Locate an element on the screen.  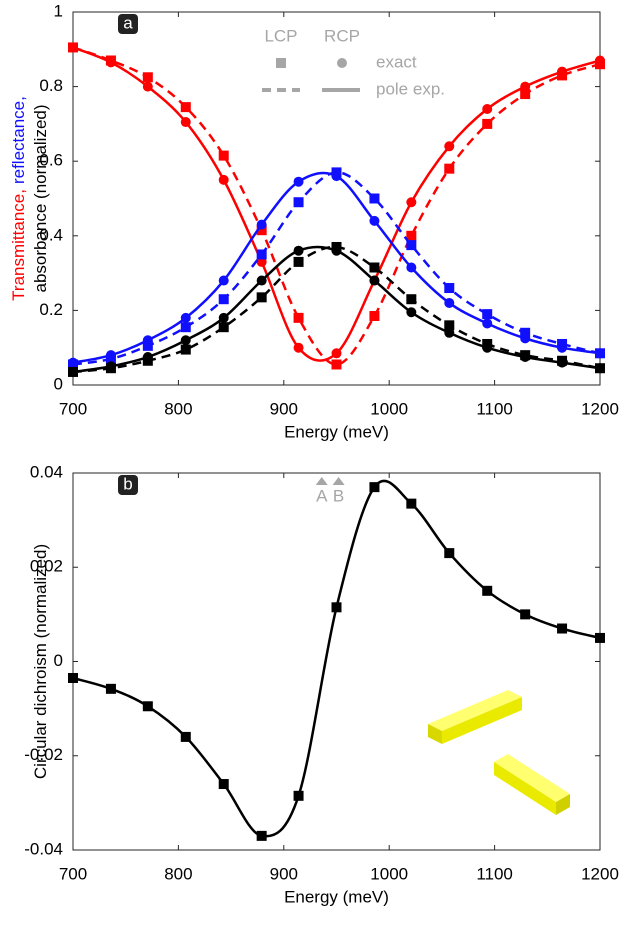
y-axis-label: absorbance (normalized) is located at coordinates (40, 198).